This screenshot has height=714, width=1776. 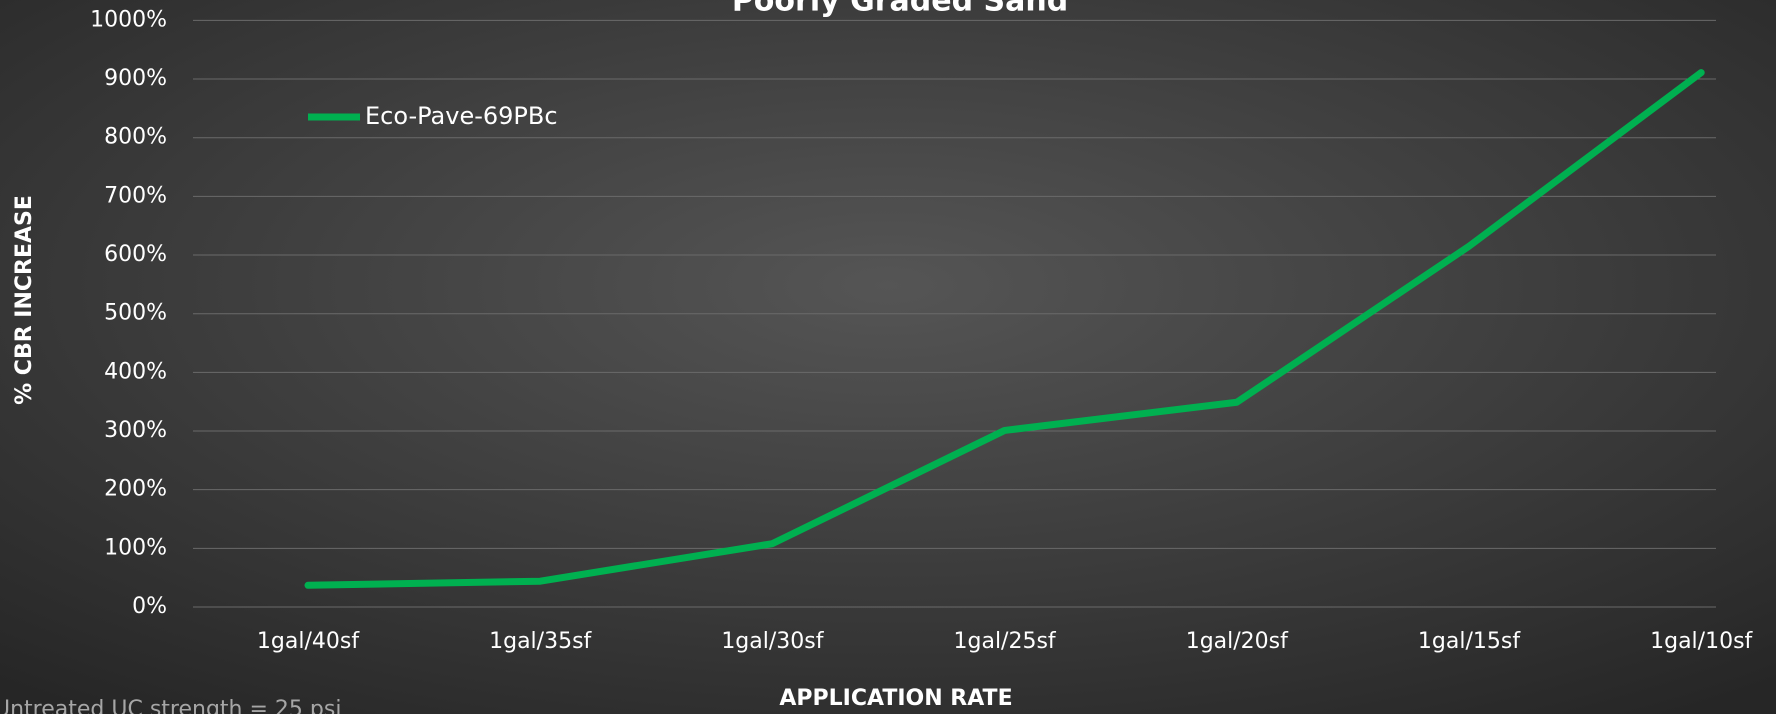 What do you see at coordinates (900, 9) in the screenshot?
I see `chart-title: Poorly Graded Sand` at bounding box center [900, 9].